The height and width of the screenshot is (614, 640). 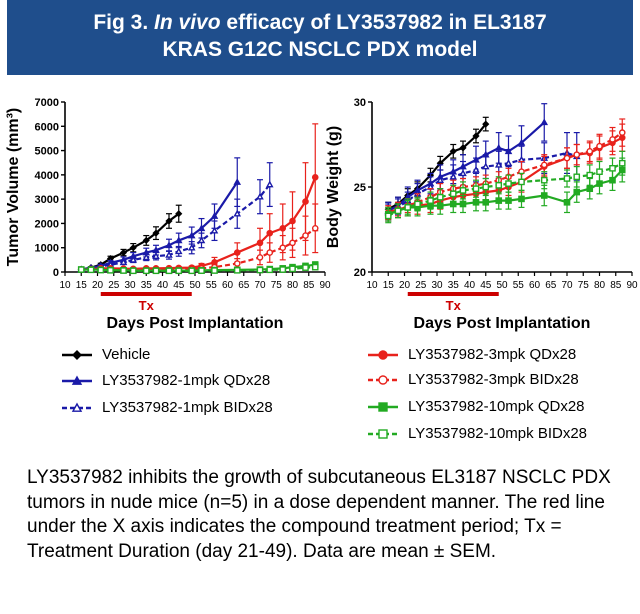 What do you see at coordinates (187, 407) in the screenshot?
I see `legend-label: LY3537982-1mpk BIDx28` at bounding box center [187, 407].